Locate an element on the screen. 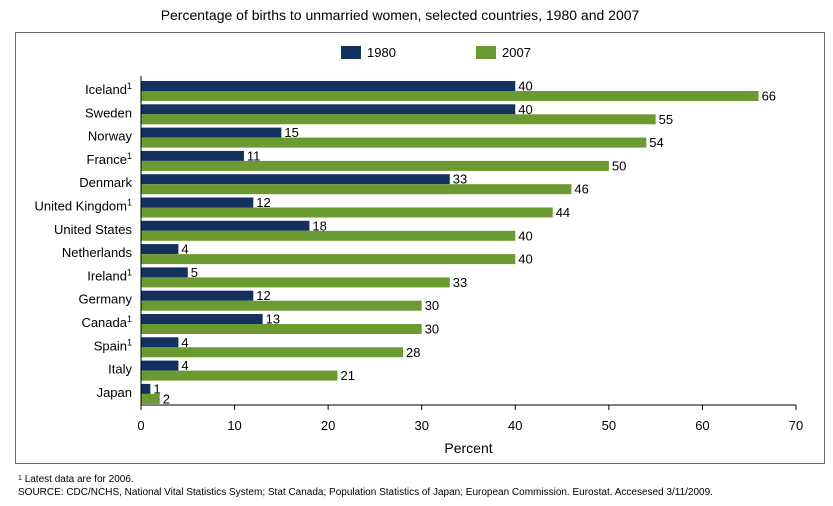 The width and height of the screenshot is (833, 506). bar-2007-united-kingdom is located at coordinates (347, 212).